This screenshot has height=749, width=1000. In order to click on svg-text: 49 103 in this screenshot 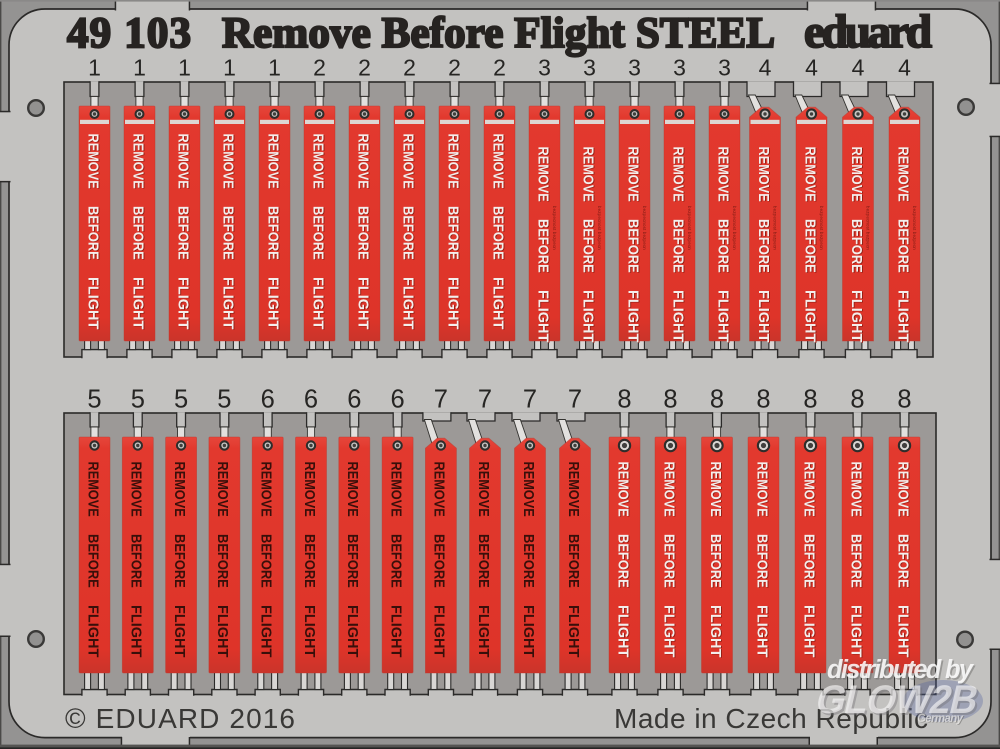, I will do `click(130, 33)`.